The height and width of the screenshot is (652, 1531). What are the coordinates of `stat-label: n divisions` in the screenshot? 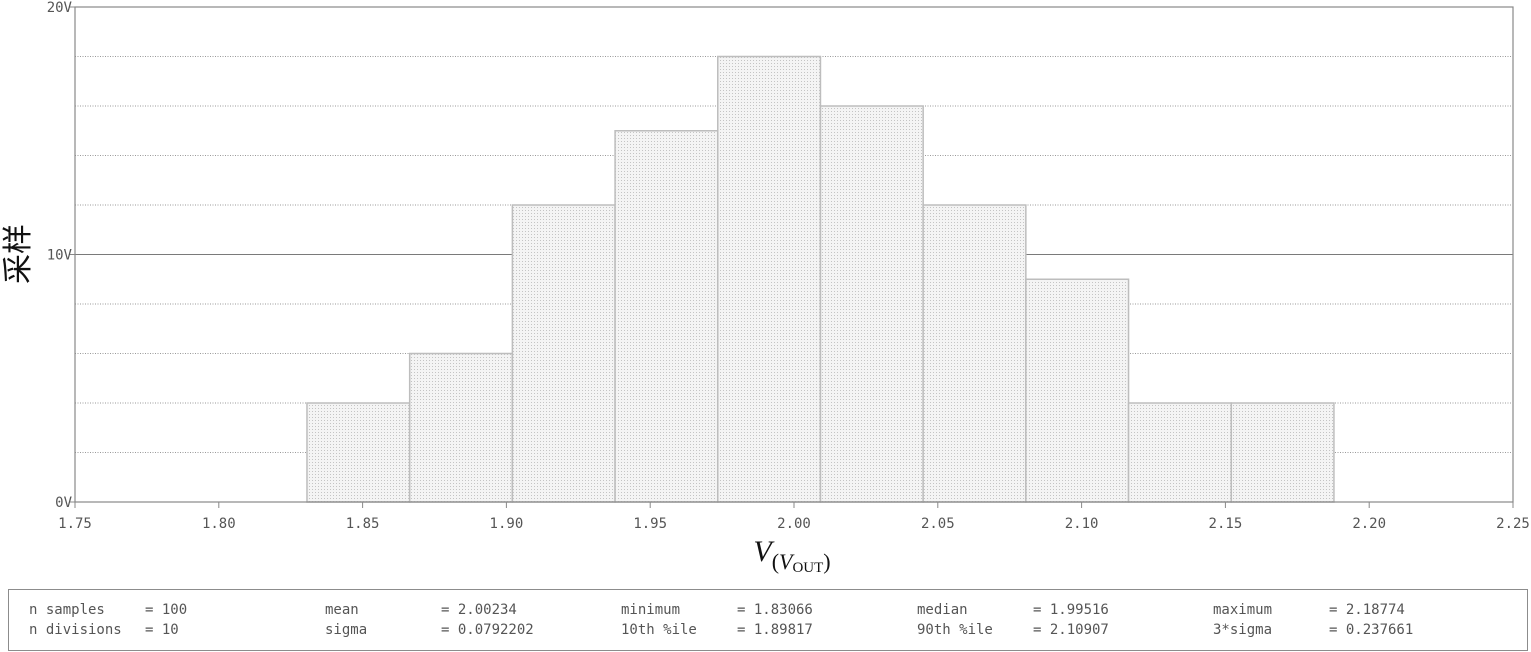 It's located at (75, 630).